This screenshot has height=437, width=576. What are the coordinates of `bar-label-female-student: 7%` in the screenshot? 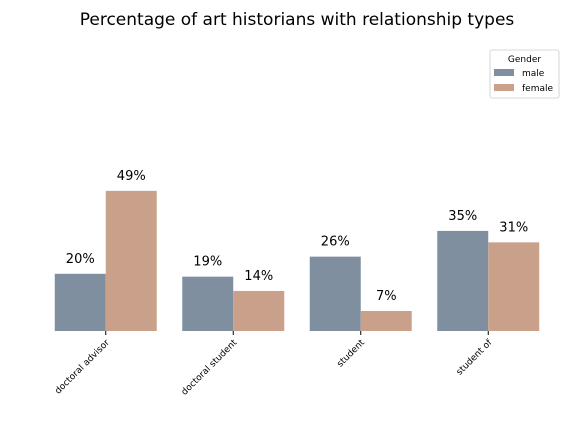 It's located at (386, 296).